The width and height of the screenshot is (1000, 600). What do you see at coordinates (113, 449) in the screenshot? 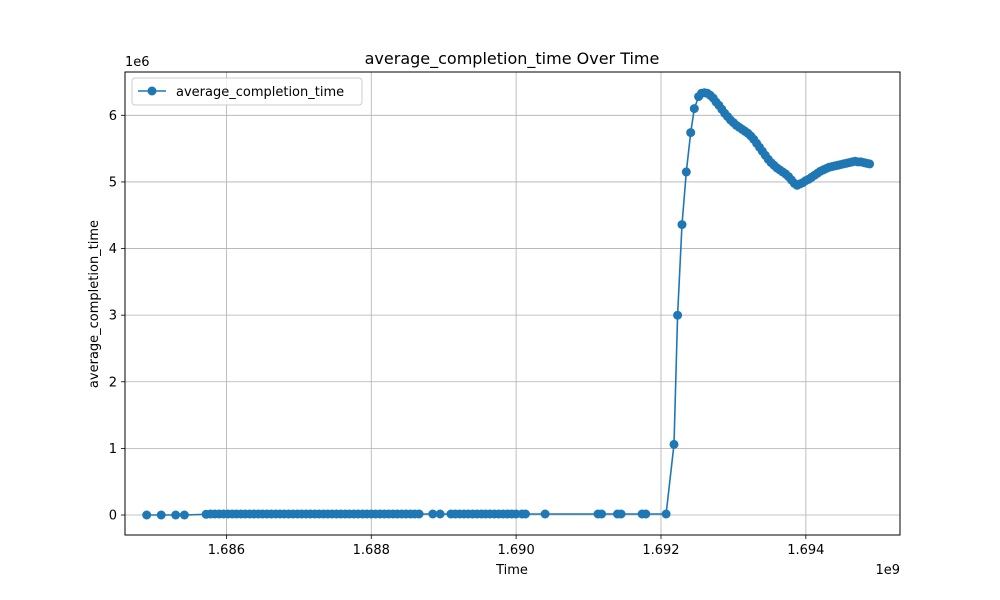
I see `y-tick-label: 1` at bounding box center [113, 449].